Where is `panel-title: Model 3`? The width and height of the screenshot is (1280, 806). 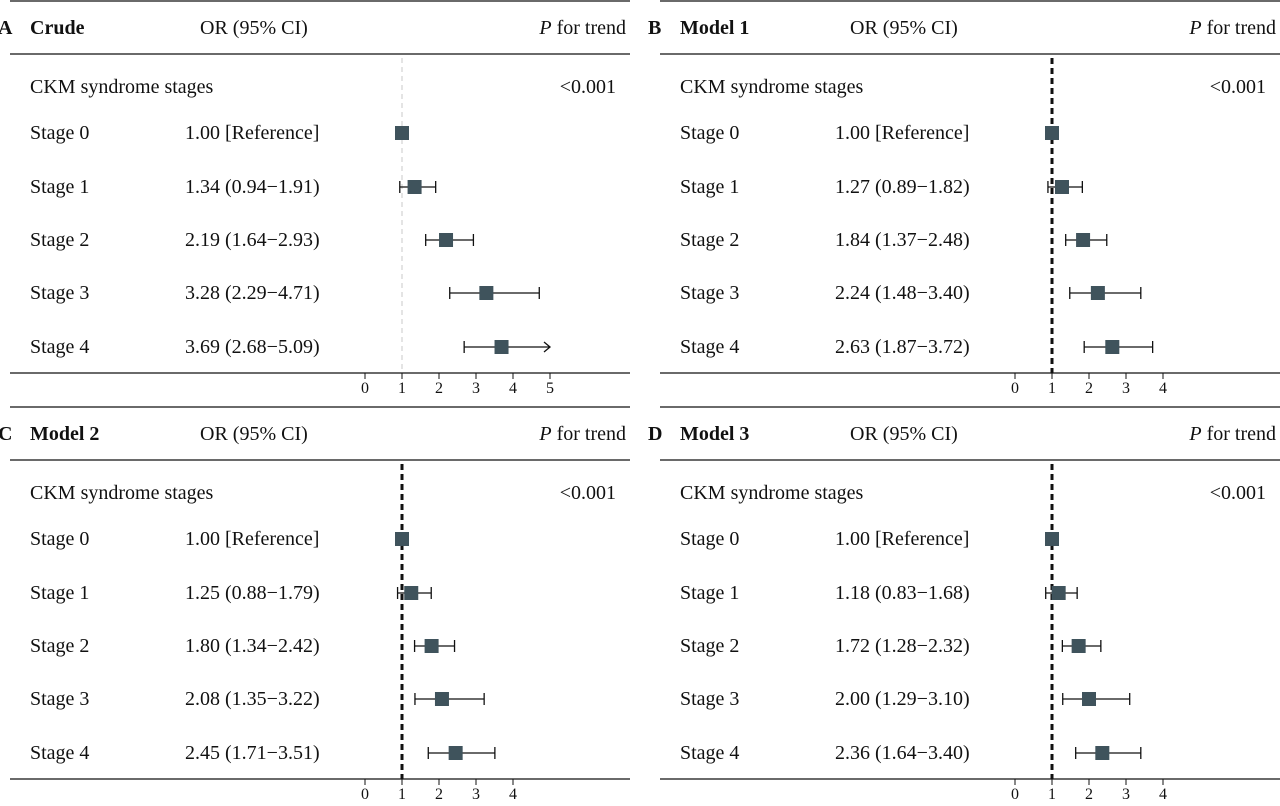 panel-title: Model 3 is located at coordinates (715, 434).